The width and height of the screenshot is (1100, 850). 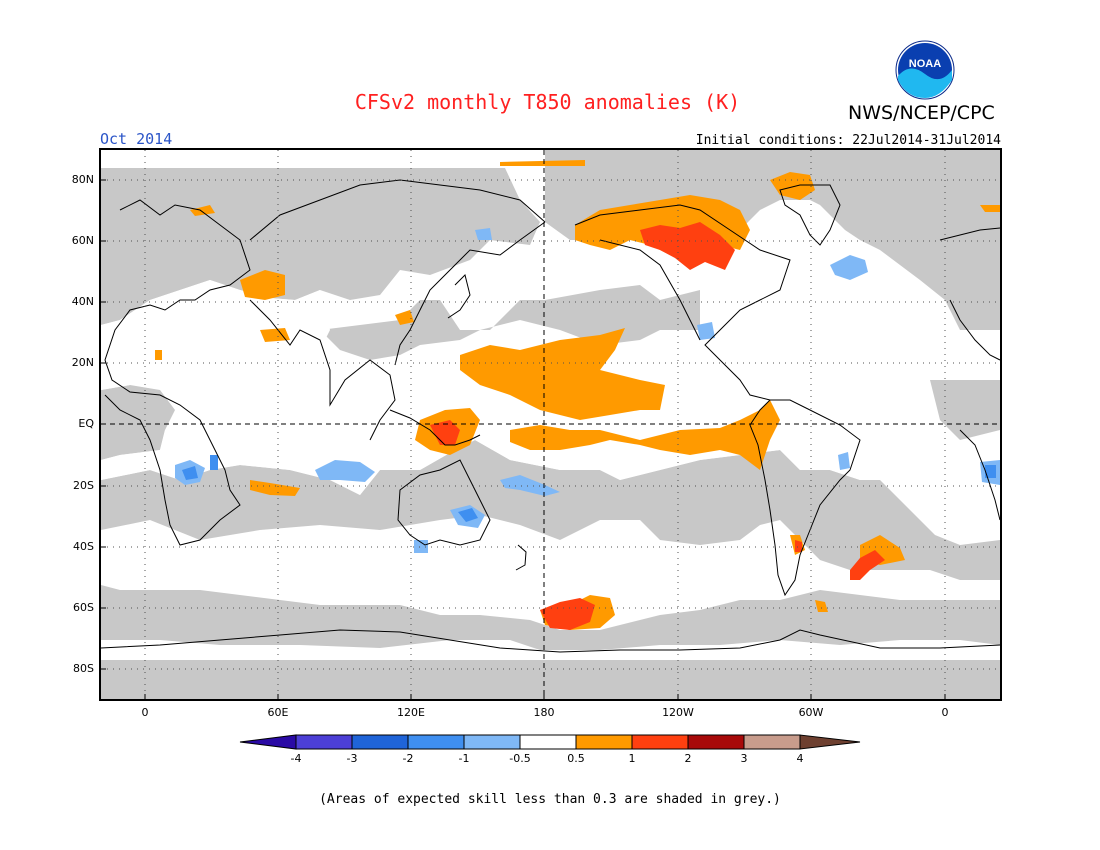 I want to click on x-tick-label: 180, so click(x=544, y=712).